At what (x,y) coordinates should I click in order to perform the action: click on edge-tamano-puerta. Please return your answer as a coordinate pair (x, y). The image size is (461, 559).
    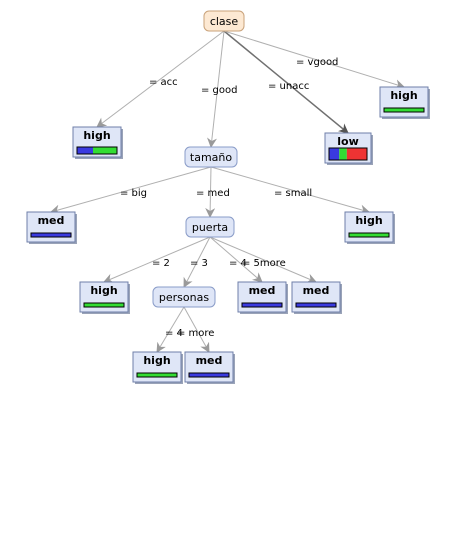
    Looking at the image, I should click on (210, 192).